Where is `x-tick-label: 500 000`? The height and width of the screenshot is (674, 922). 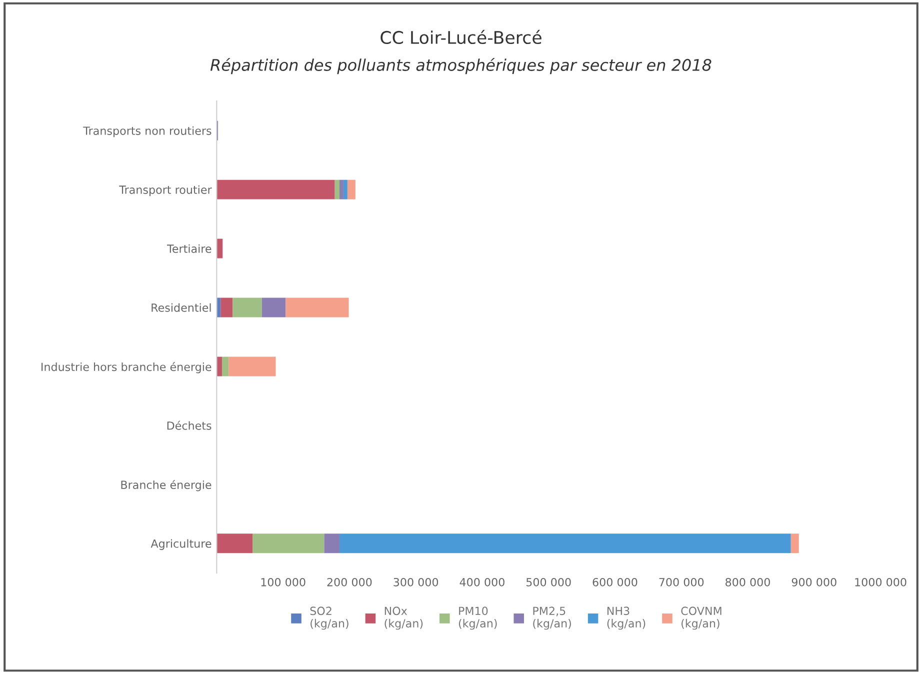 x-tick-label: 500 000 is located at coordinates (548, 582).